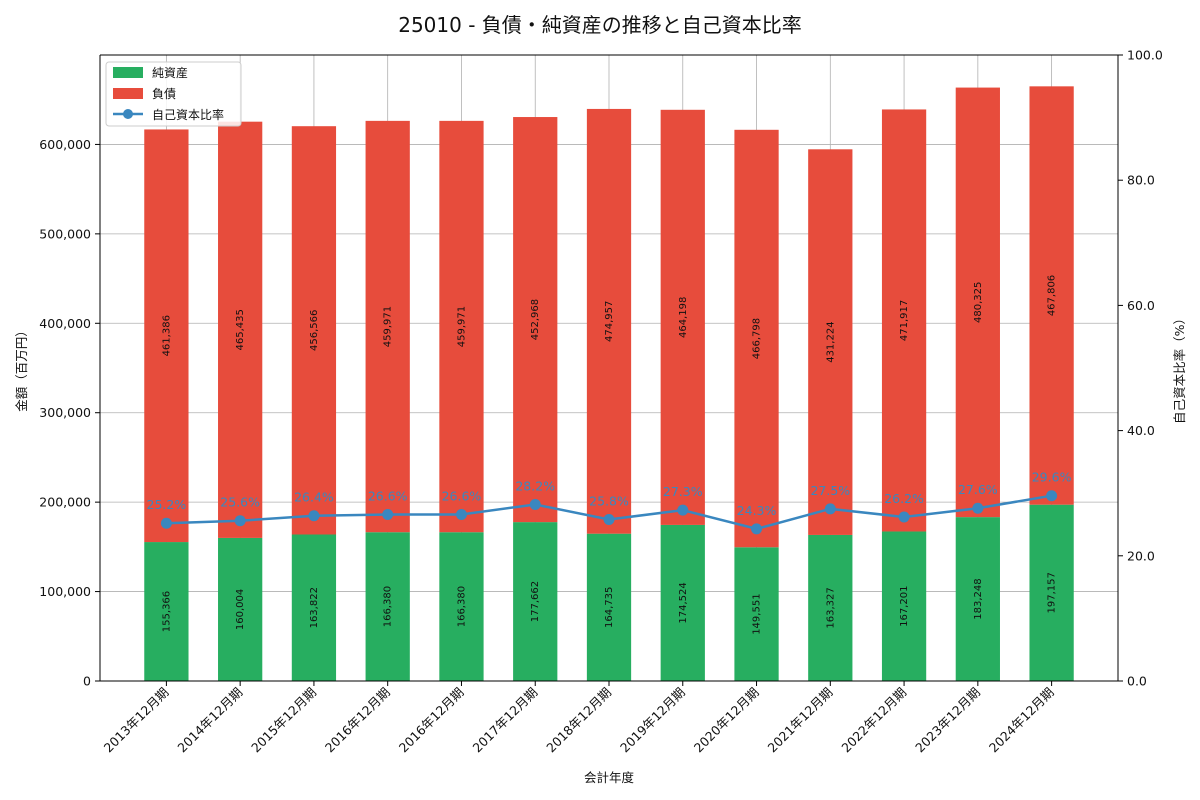 This screenshot has width=1200, height=800. Describe the element at coordinates (65, 323) in the screenshot. I see `y-tick-label: 400,000` at that location.